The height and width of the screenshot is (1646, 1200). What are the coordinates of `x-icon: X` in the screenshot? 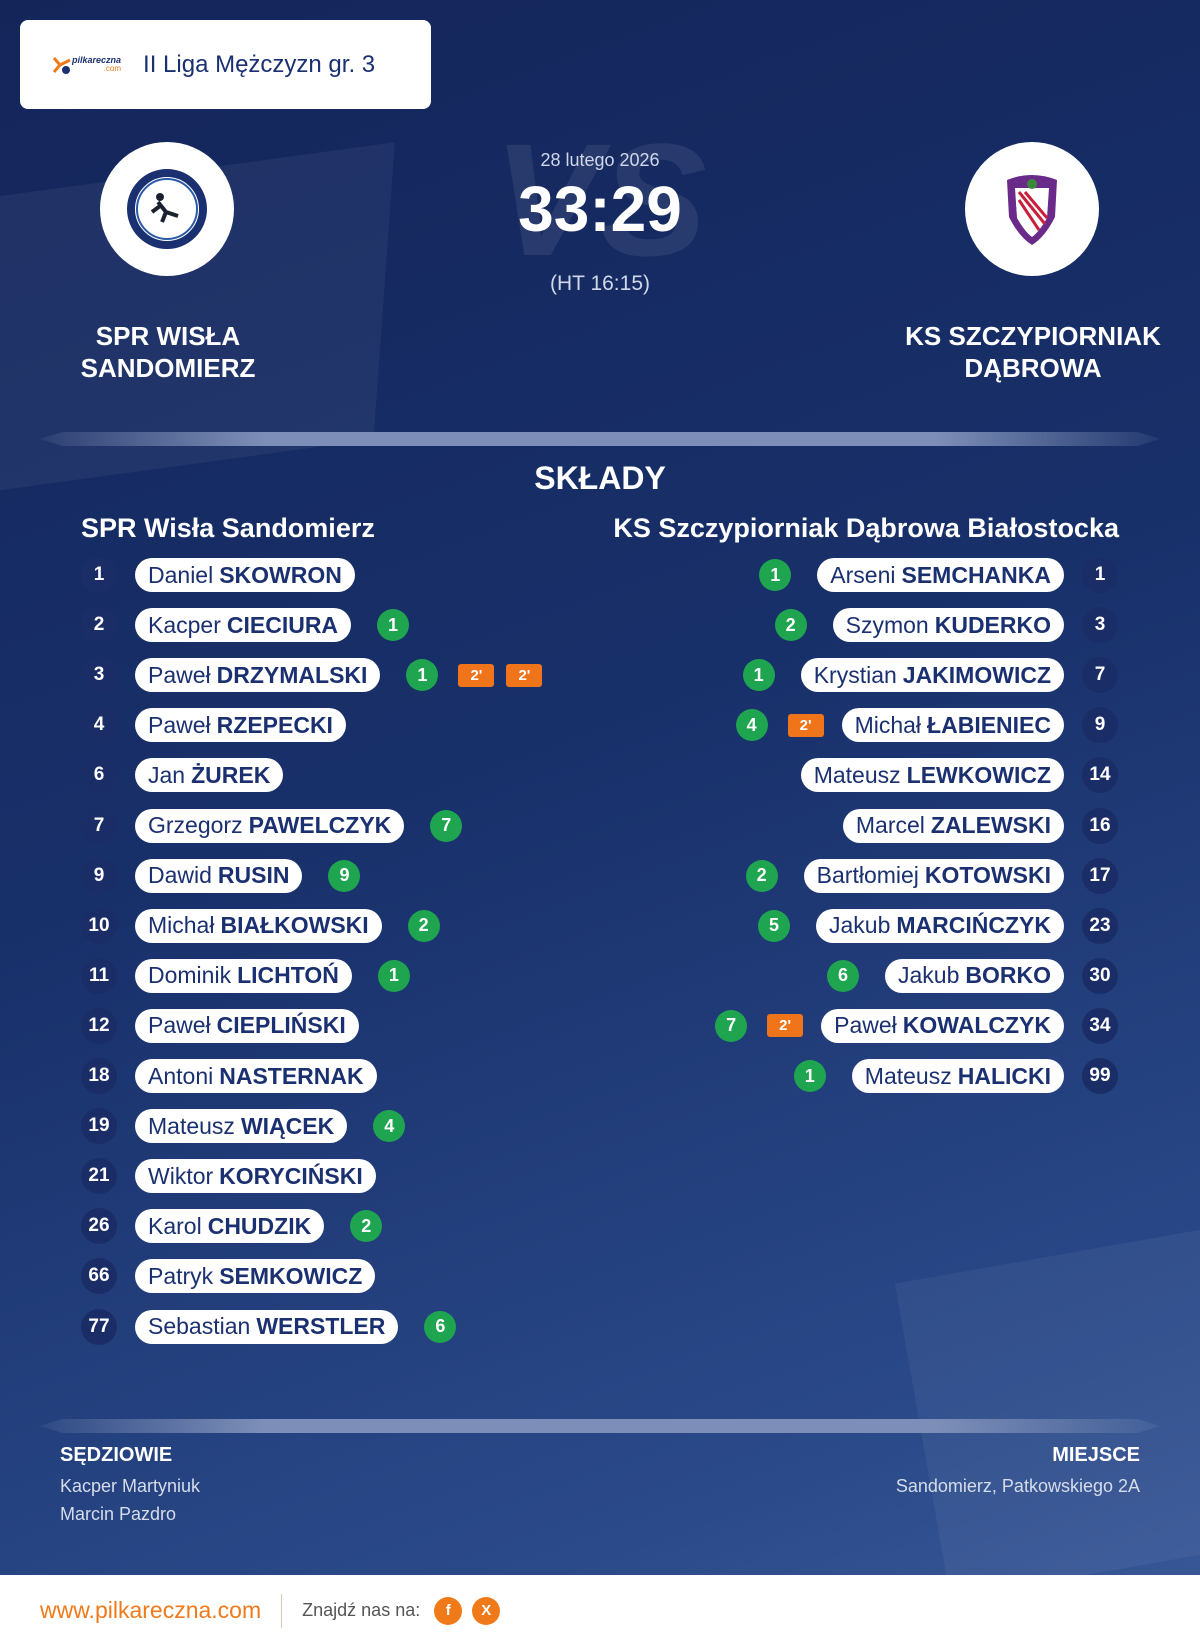 It's located at (486, 1610).